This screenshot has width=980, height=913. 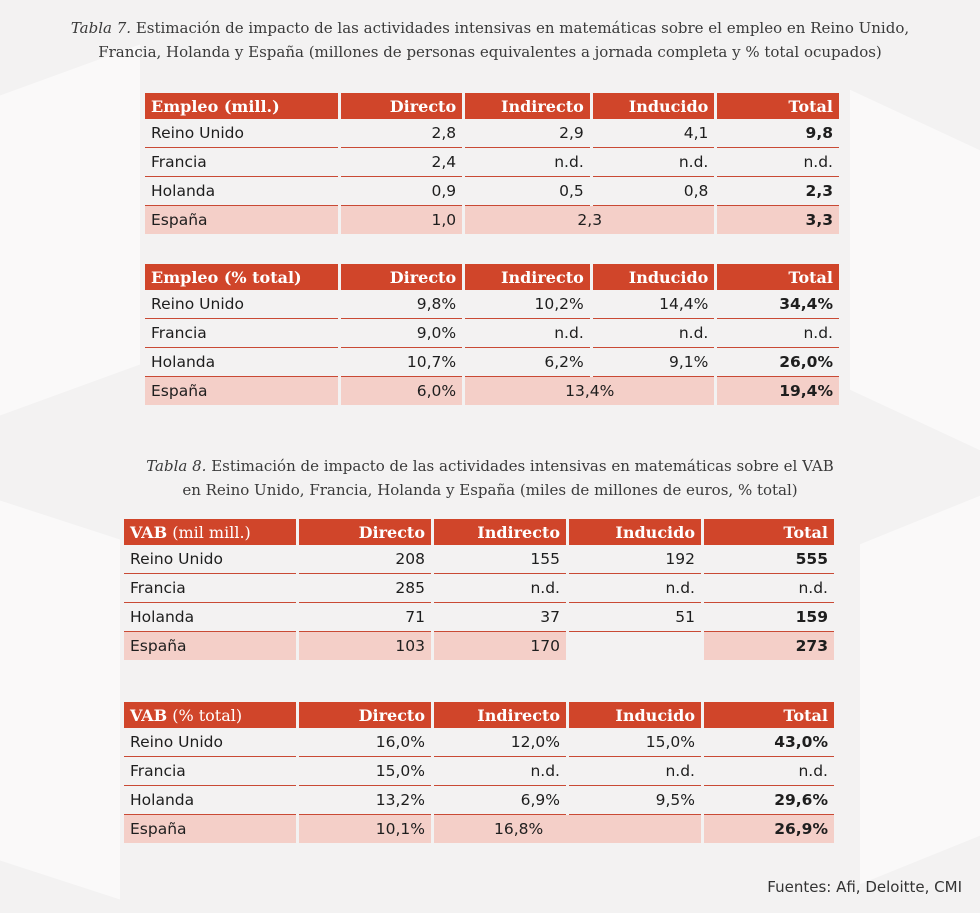 What do you see at coordinates (500, 559) in the screenshot?
I see `cell-value: 155` at bounding box center [500, 559].